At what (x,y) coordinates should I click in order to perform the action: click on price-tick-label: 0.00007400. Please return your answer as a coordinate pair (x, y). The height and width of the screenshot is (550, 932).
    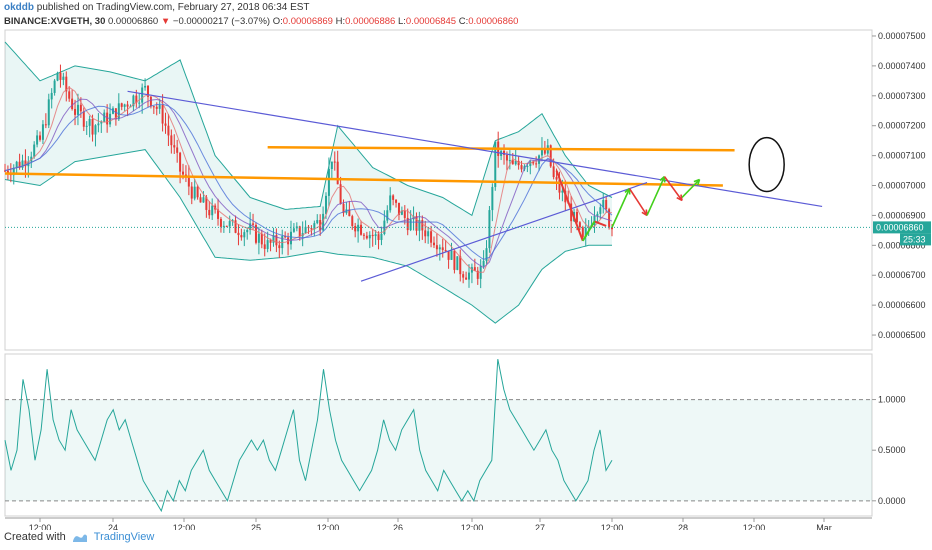
    Looking at the image, I should click on (902, 66).